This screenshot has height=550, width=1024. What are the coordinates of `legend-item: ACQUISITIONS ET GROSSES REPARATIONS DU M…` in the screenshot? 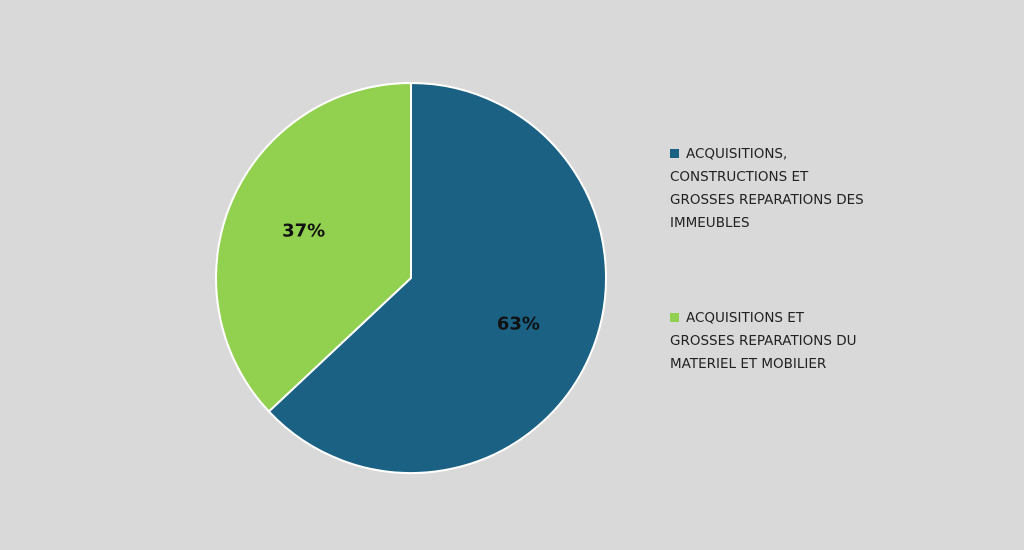 It's located at (770, 341).